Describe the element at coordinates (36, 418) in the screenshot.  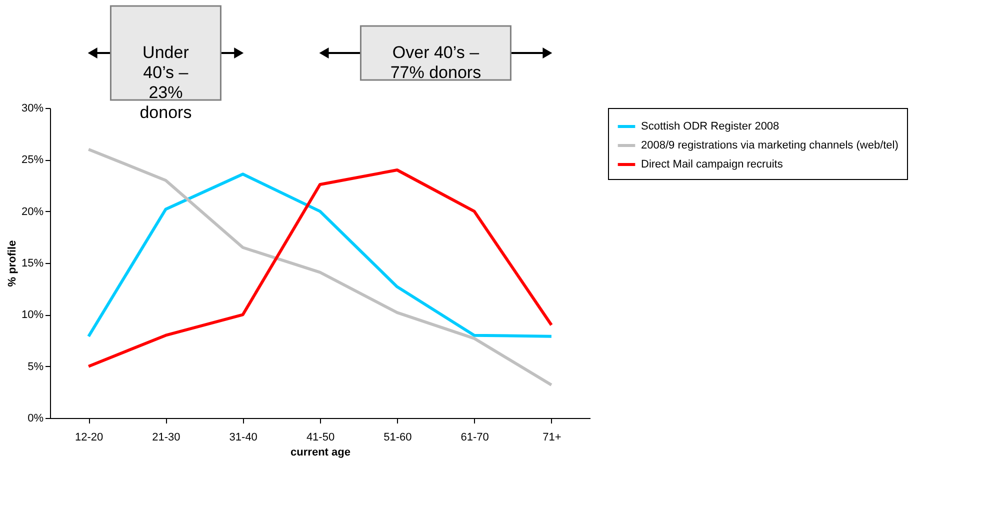
I see `y-tick-label: 0%` at that location.